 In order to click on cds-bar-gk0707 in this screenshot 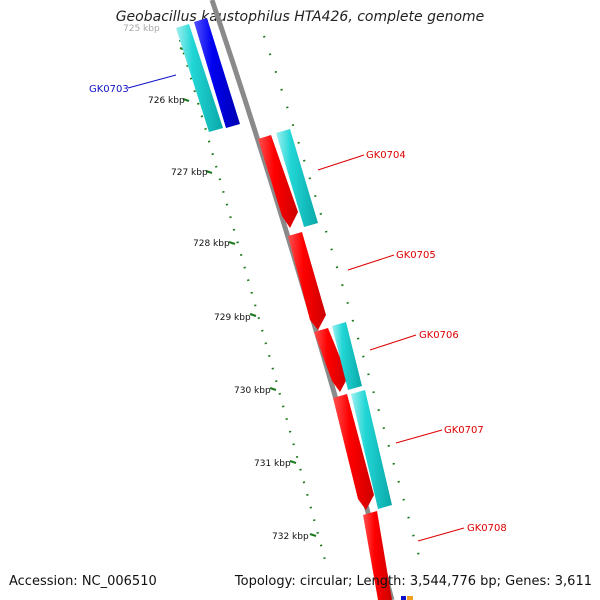, I will do `click(371, 449)`.